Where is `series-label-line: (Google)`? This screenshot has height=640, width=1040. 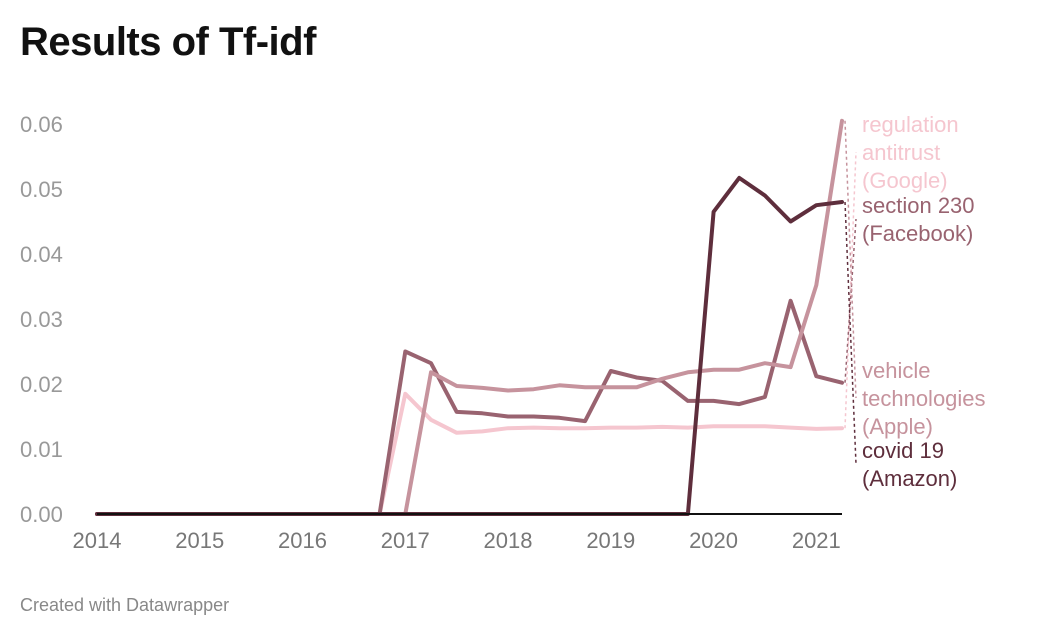
series-label-line: (Google) is located at coordinates (905, 180).